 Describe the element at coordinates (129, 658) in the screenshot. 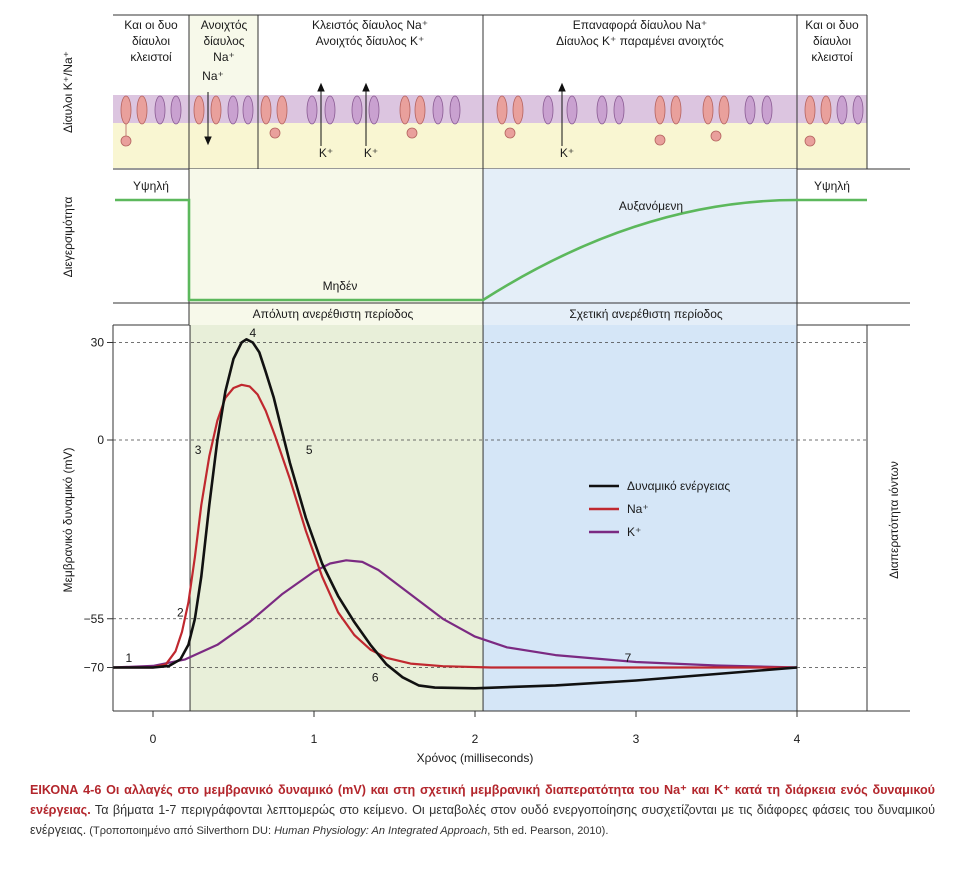

I see `step-number: 1` at that location.